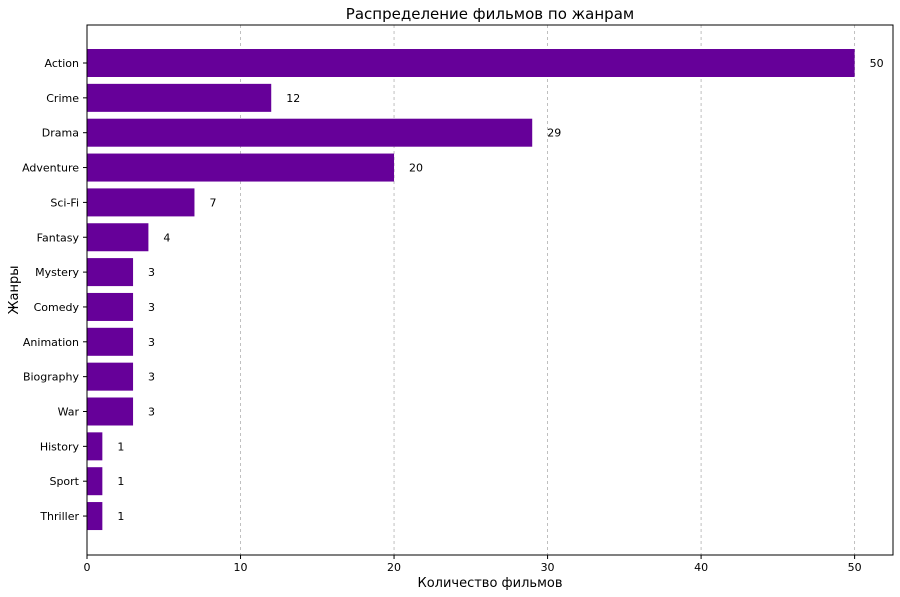 This screenshot has width=900, height=597. What do you see at coordinates (60, 446) in the screenshot?
I see `y-tick-label: History` at bounding box center [60, 446].